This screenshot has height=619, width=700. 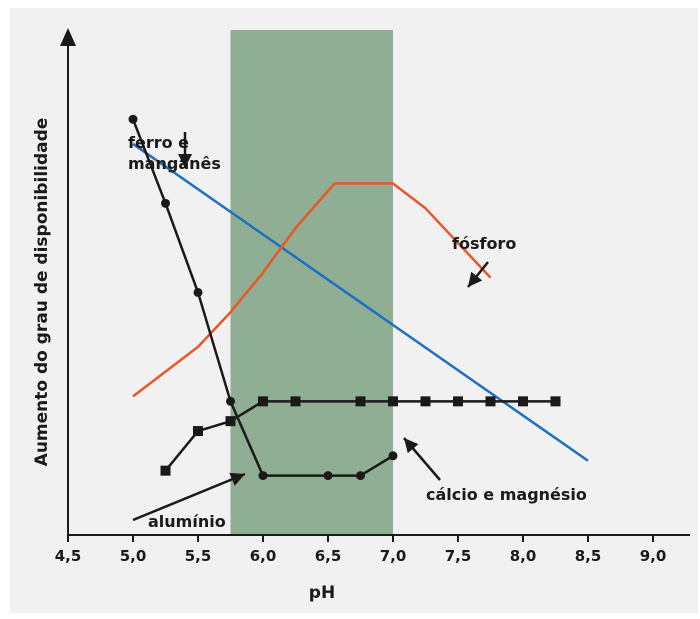 I want to click on ferro-arrow-head, so click(x=185, y=161).